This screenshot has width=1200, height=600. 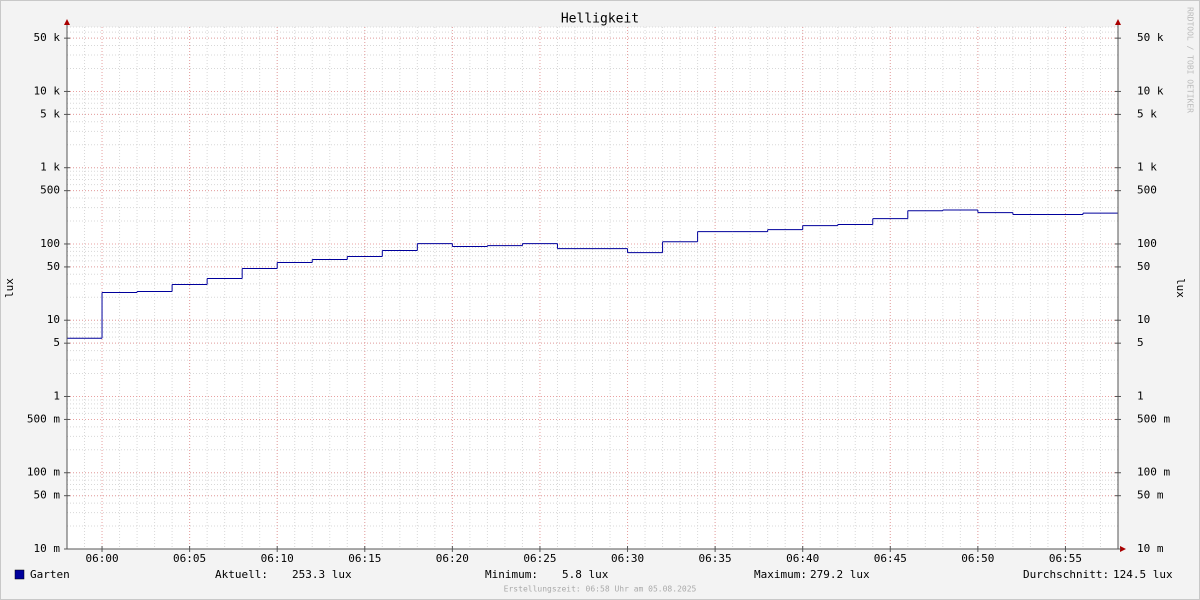 What do you see at coordinates (50, 243) in the screenshot?
I see `y-tick-label: 100` at bounding box center [50, 243].